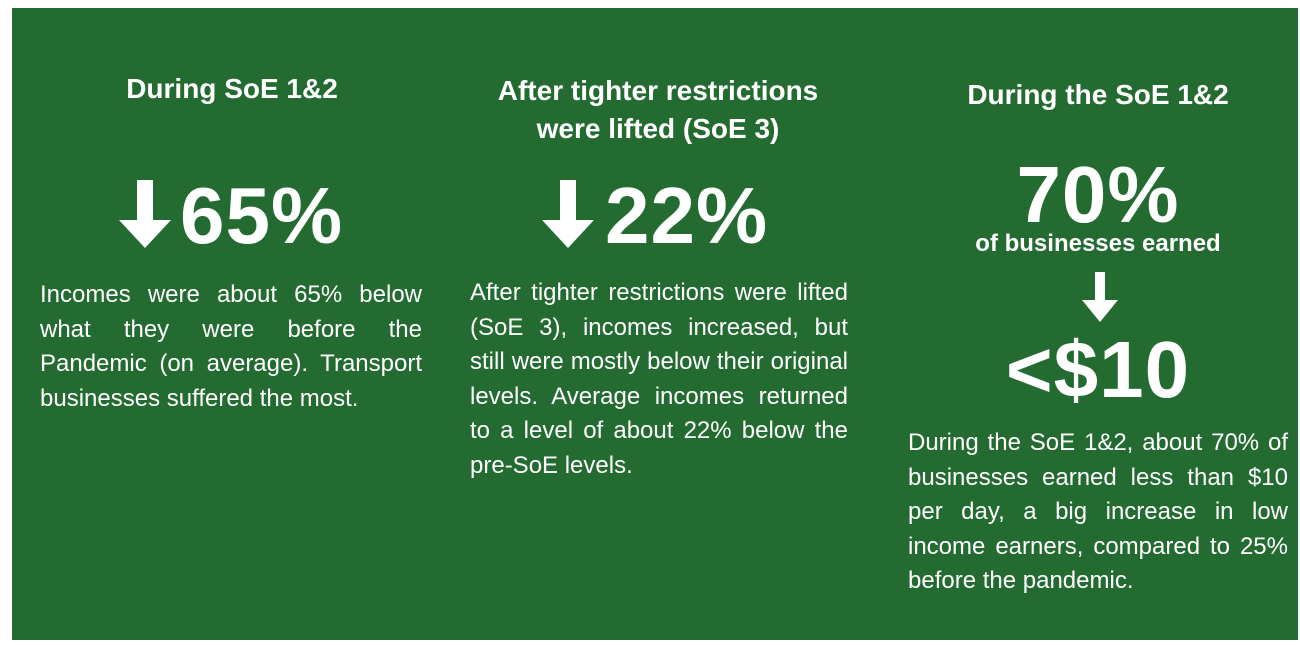  Describe the element at coordinates (1098, 369) in the screenshot. I see `stat: <$10` at that location.